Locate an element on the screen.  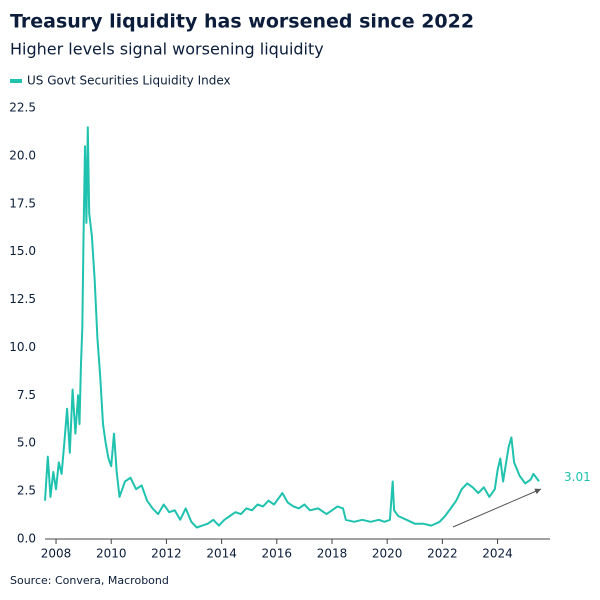
last-value-label: 3.01 is located at coordinates (577, 477).